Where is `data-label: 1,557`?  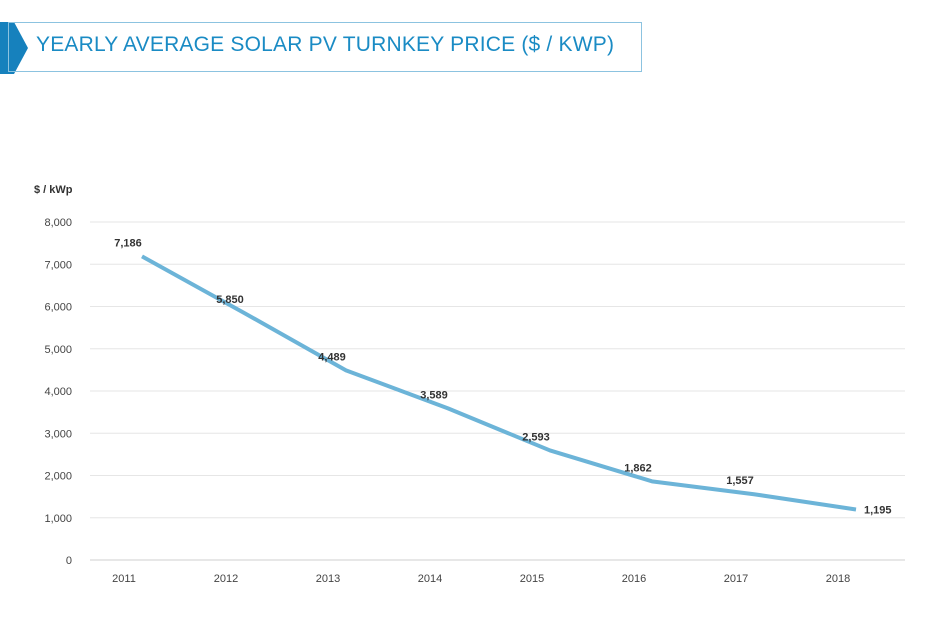 data-label: 1,557 is located at coordinates (740, 481).